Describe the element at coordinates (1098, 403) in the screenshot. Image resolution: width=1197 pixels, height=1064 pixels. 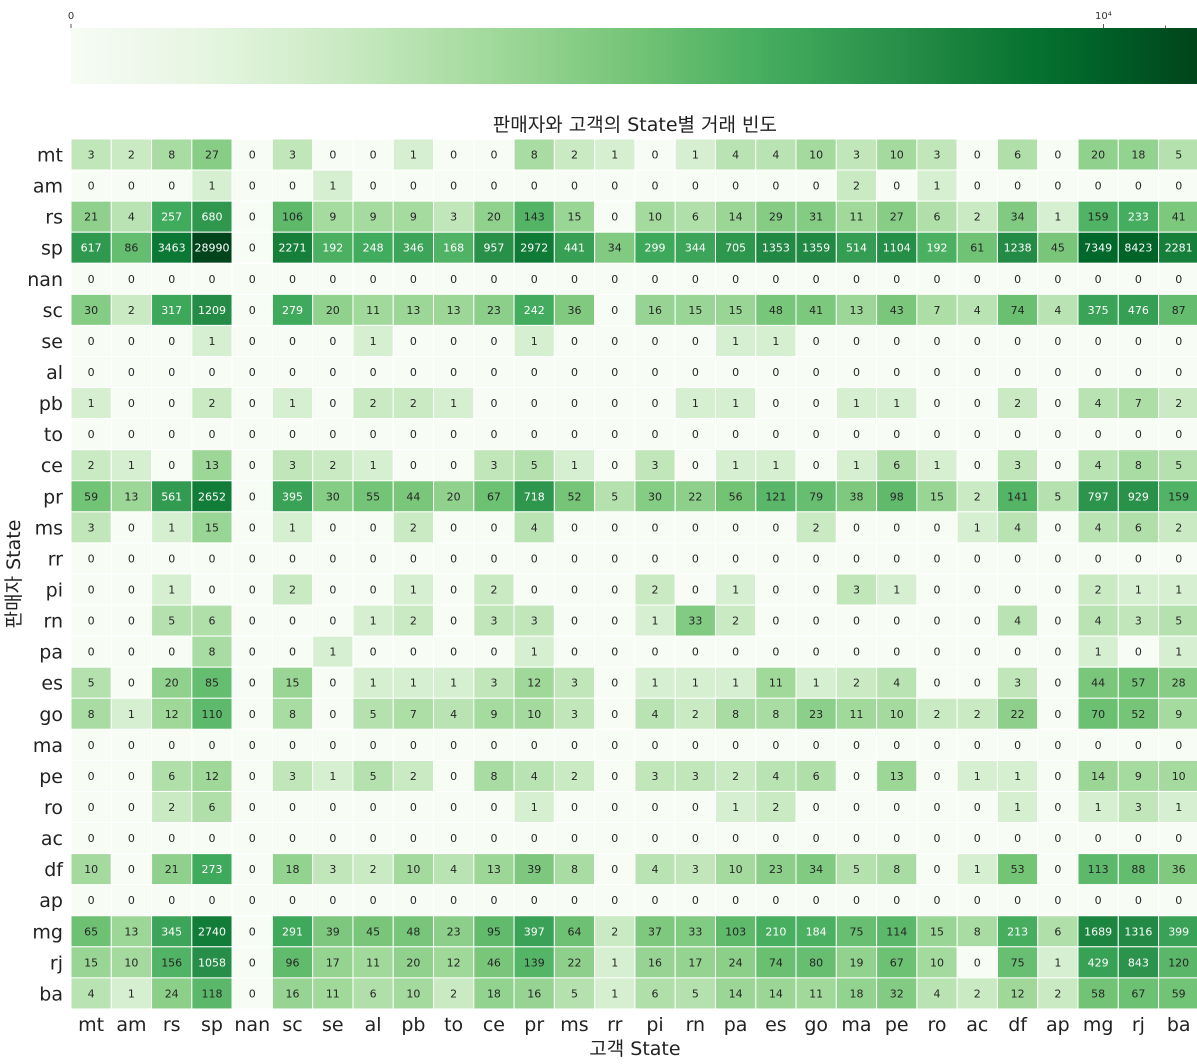
I see `cell-value-label: 4` at that location.